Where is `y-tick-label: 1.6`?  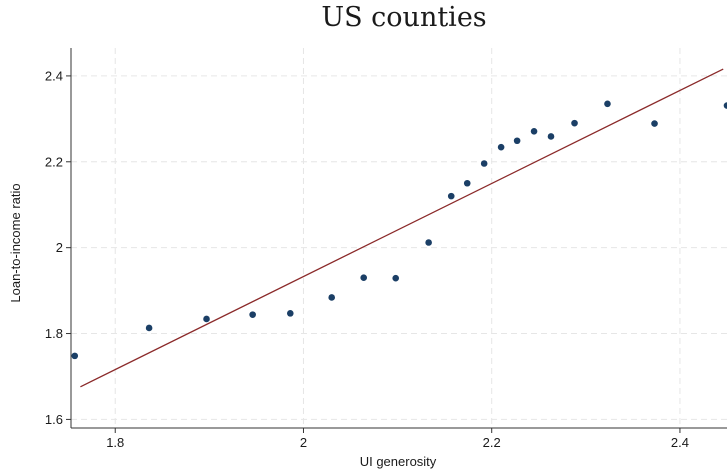
y-tick-label: 1.6 is located at coordinates (54, 419).